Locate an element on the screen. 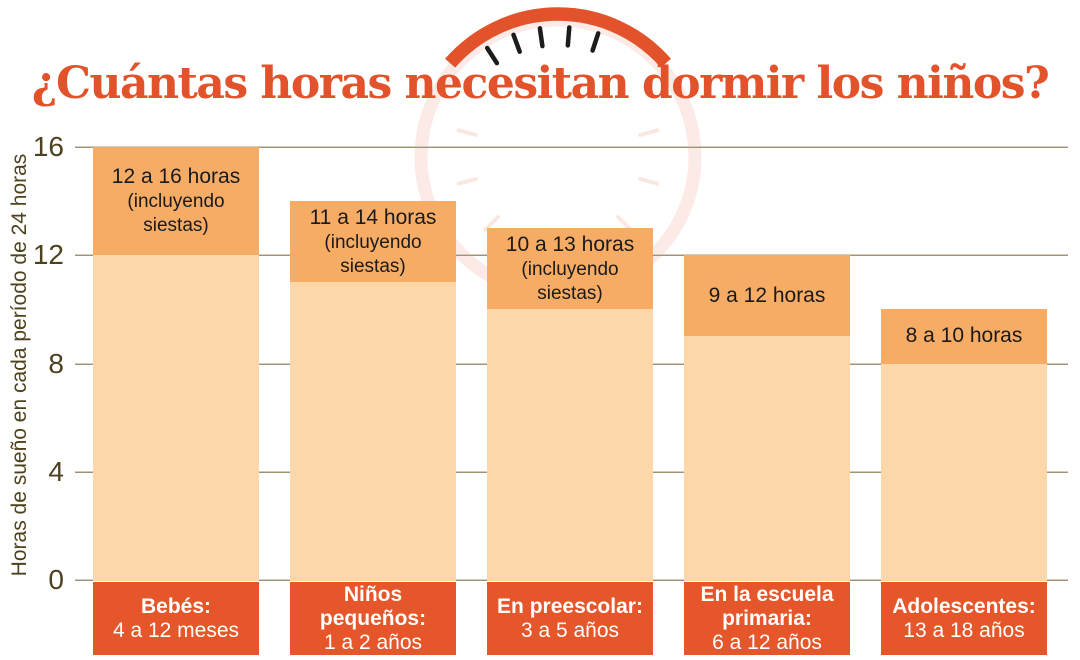  category-label-box: Niños pequeños: 1 a 2 años is located at coordinates (373, 618).